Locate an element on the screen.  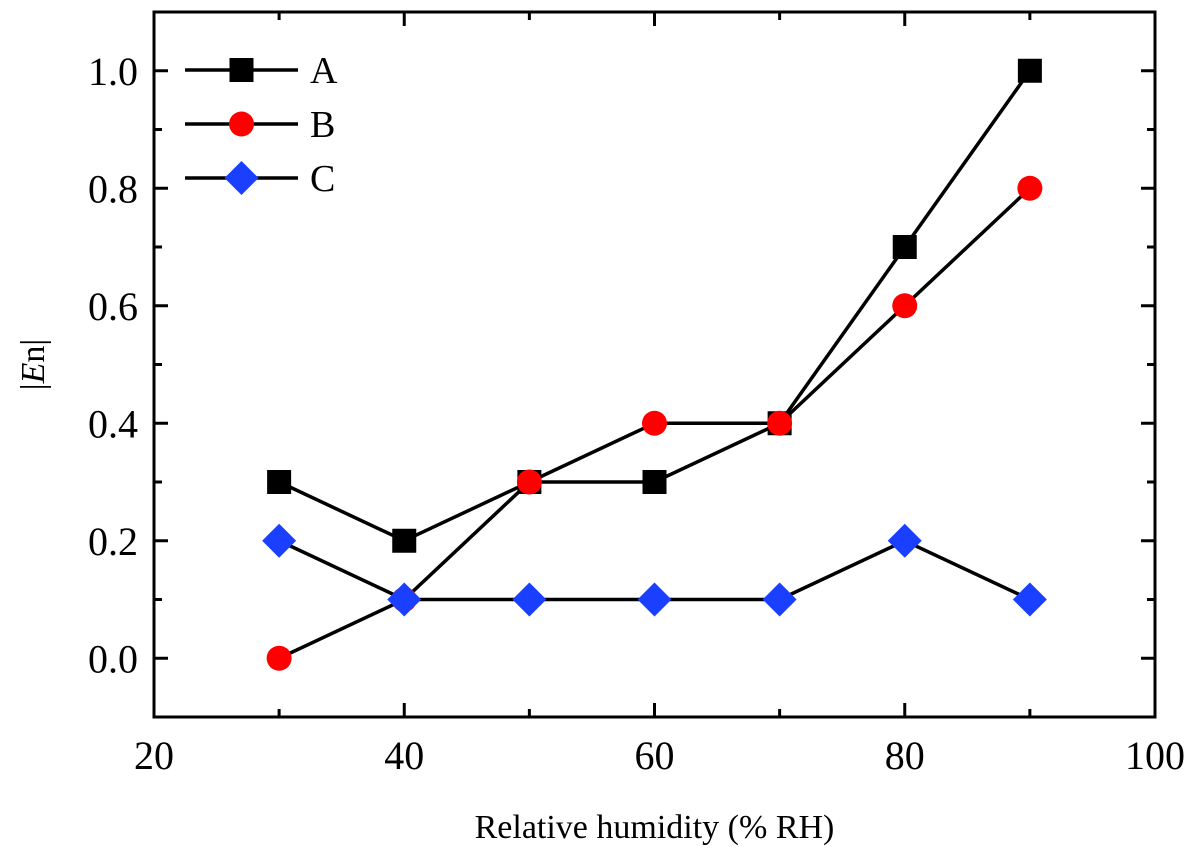
x-tick-label: 100 is located at coordinates (1155, 755).